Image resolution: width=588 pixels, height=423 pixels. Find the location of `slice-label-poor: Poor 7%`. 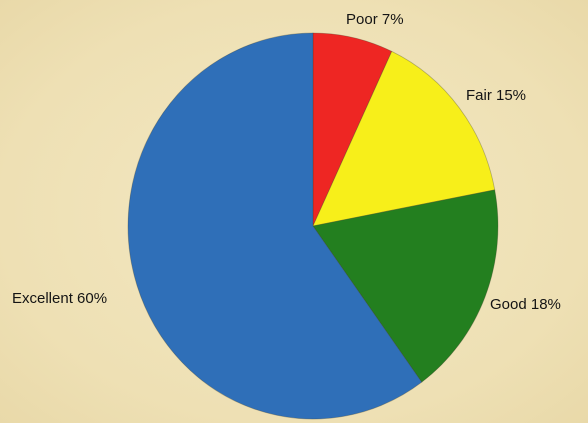

slice-label-poor: Poor 7% is located at coordinates (375, 19).